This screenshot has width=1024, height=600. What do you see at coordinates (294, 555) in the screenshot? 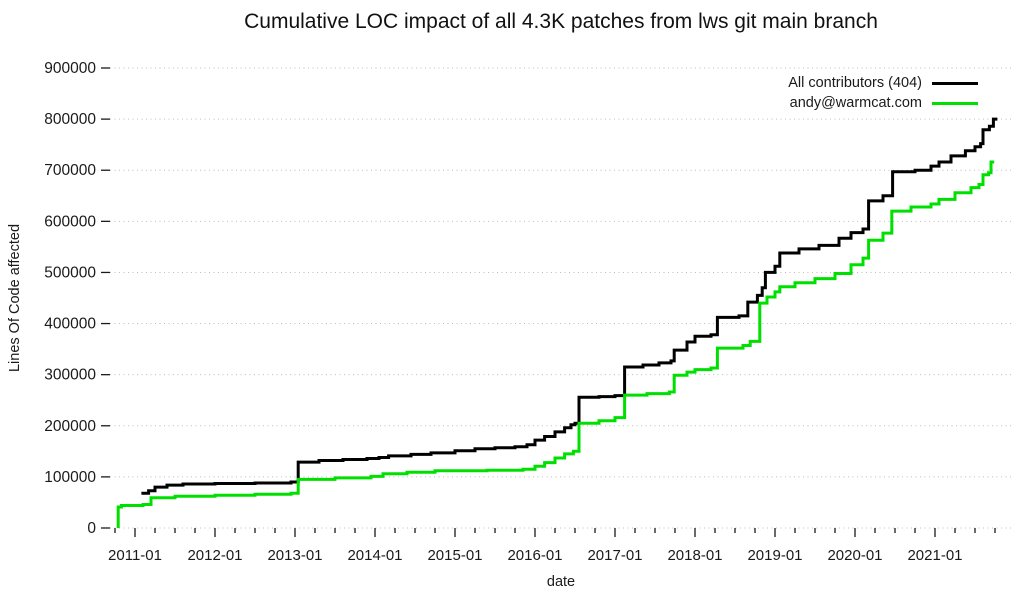
I see `x-tick-label: 2013-01` at bounding box center [294, 555].